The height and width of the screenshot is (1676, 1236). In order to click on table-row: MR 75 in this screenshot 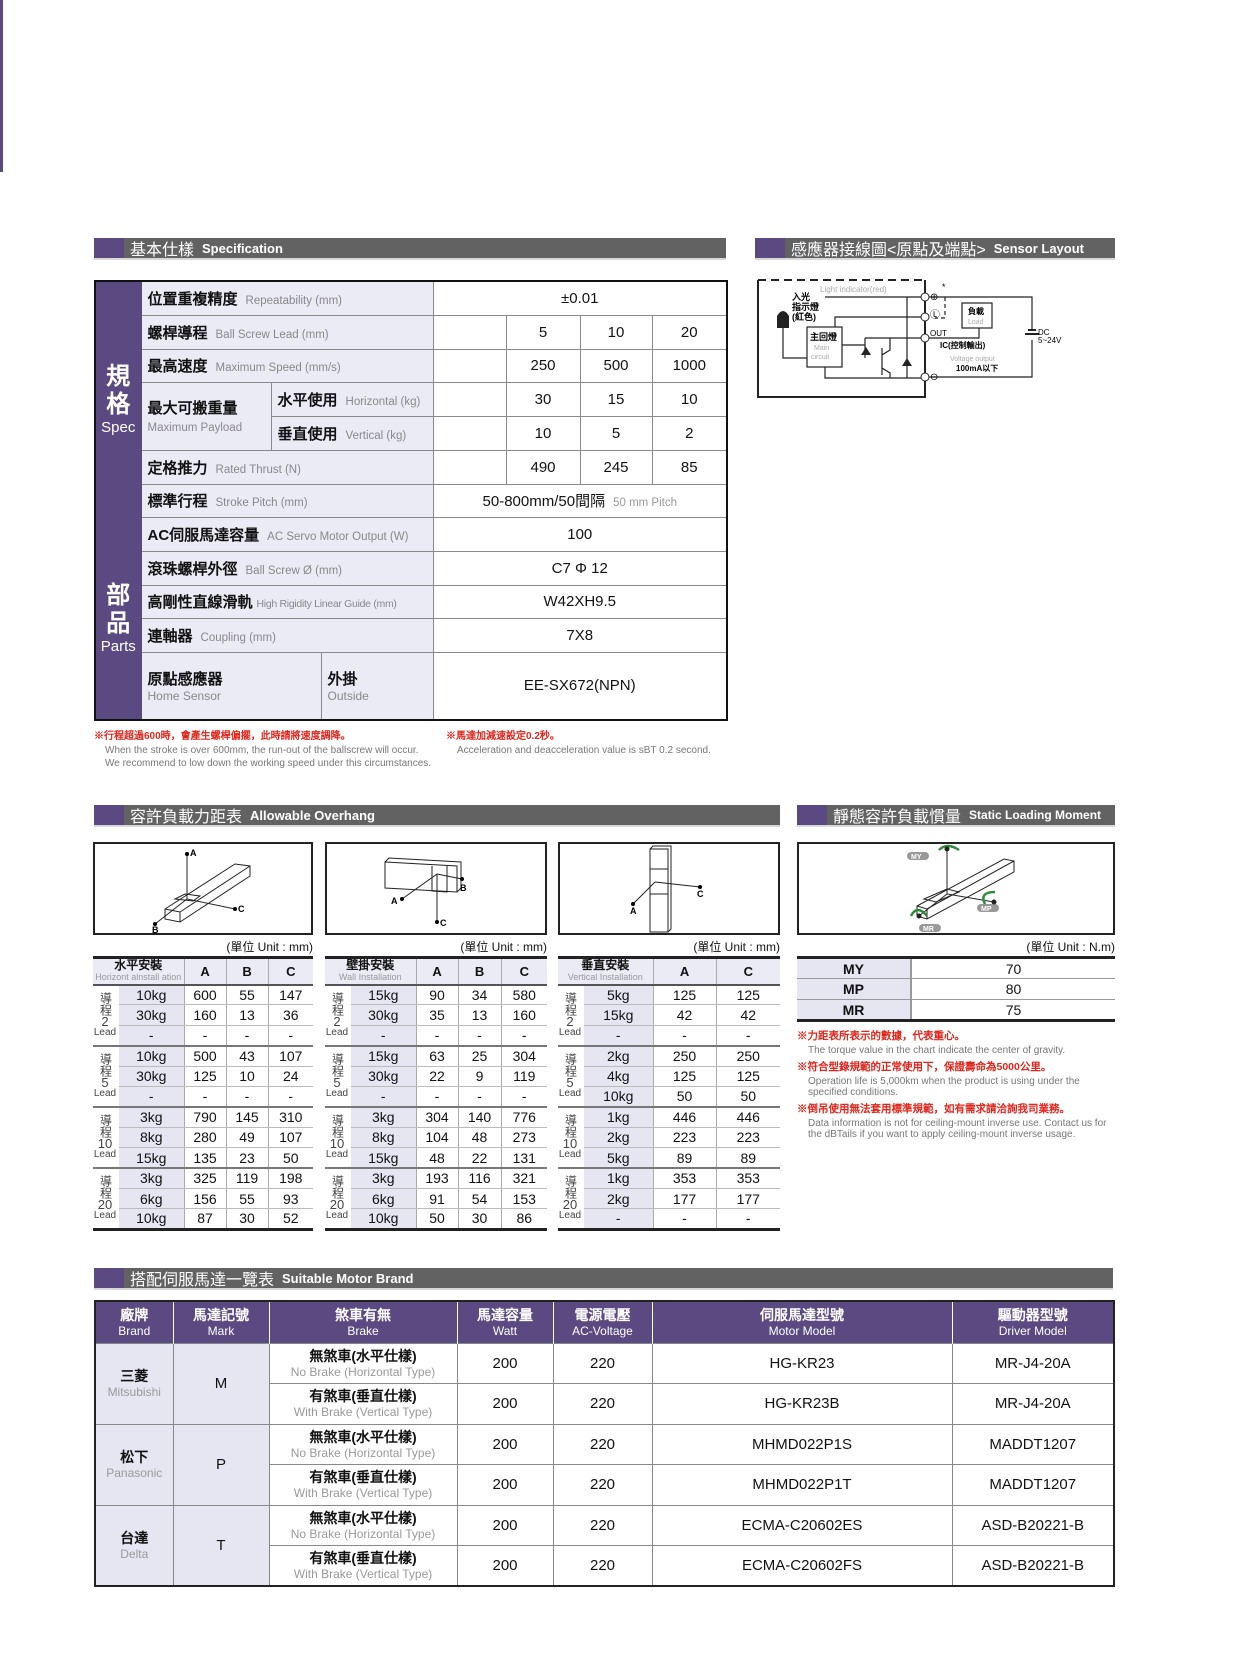, I will do `click(956, 1010)`.